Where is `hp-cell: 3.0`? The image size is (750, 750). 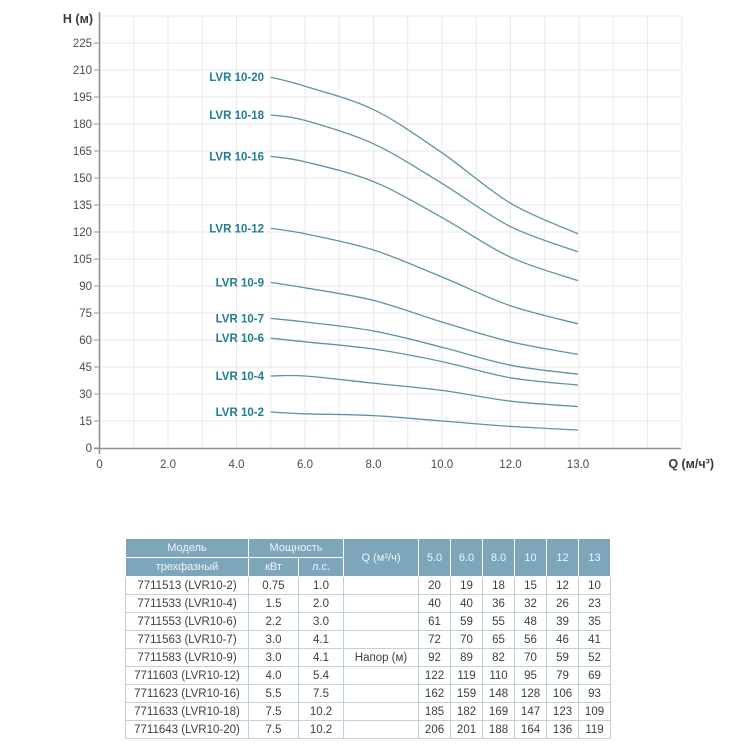 hp-cell: 3.0 is located at coordinates (321, 621).